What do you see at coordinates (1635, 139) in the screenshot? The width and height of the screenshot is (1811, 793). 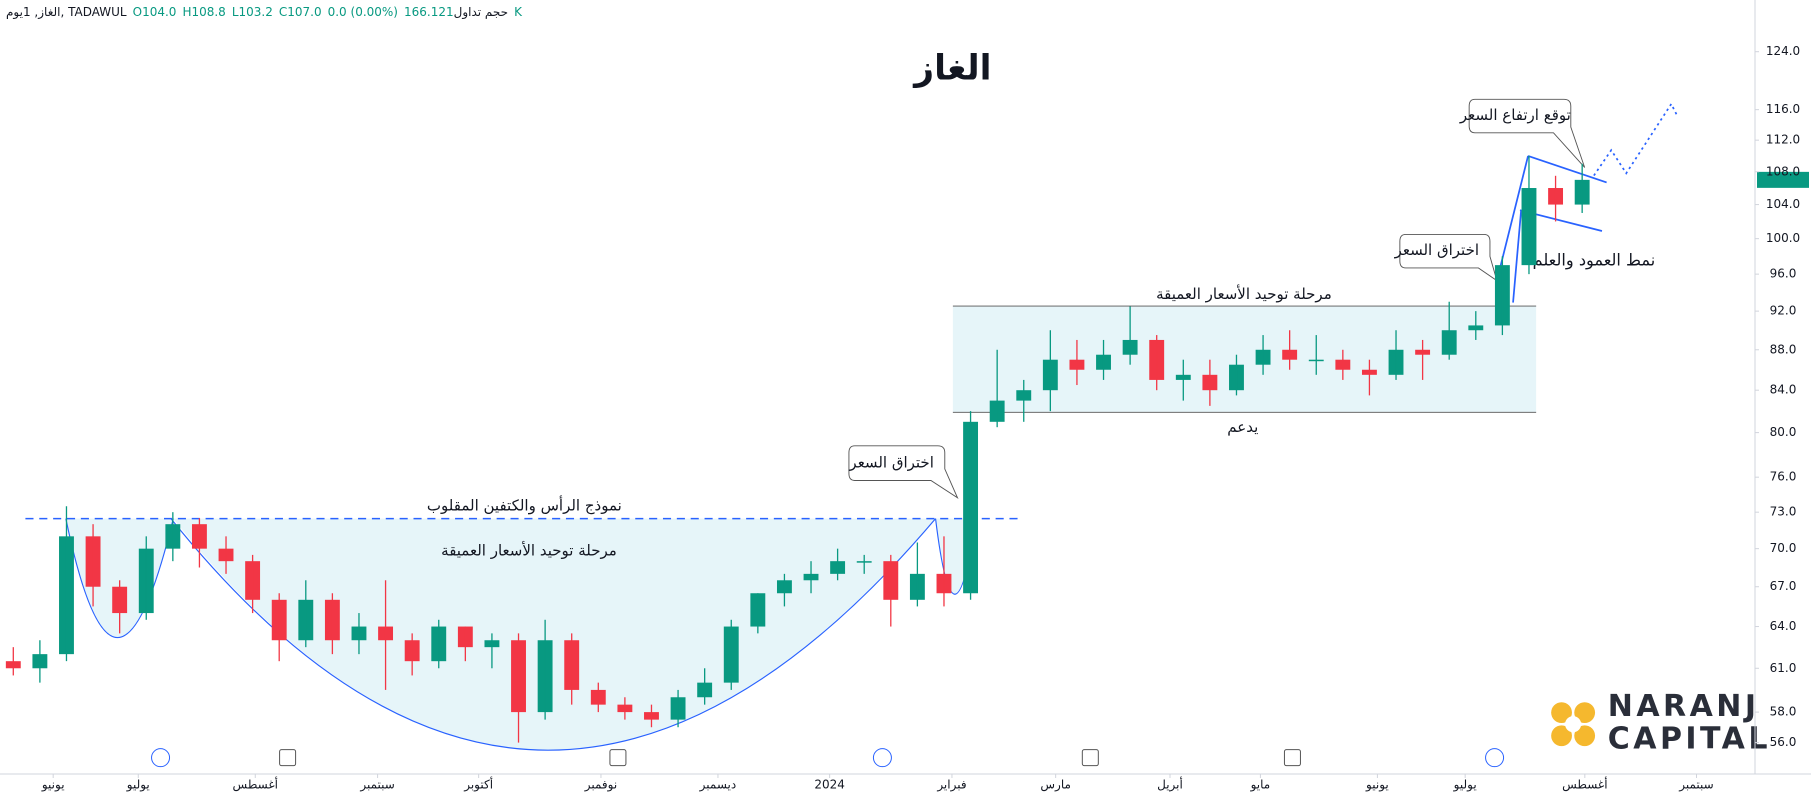 I see `projection-path` at bounding box center [1635, 139].